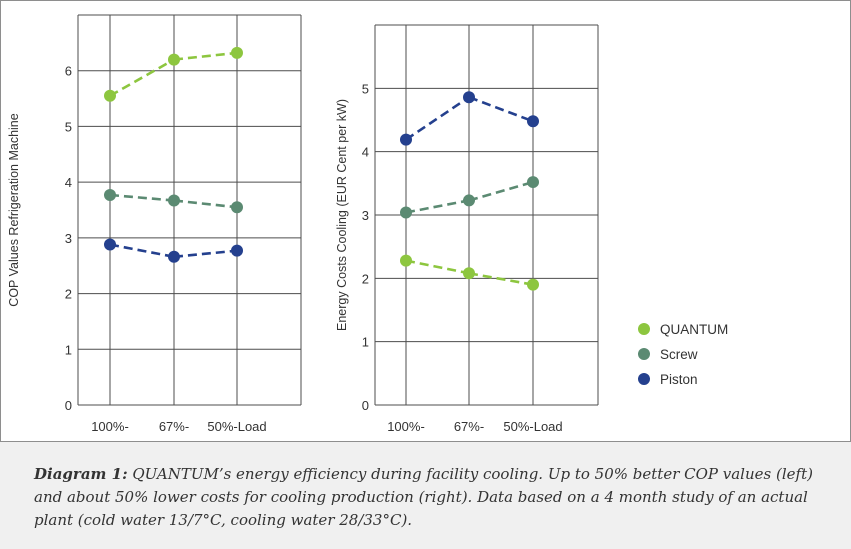 The image size is (851, 549). I want to click on chart-2-y-tick-label: 3, so click(365, 215).